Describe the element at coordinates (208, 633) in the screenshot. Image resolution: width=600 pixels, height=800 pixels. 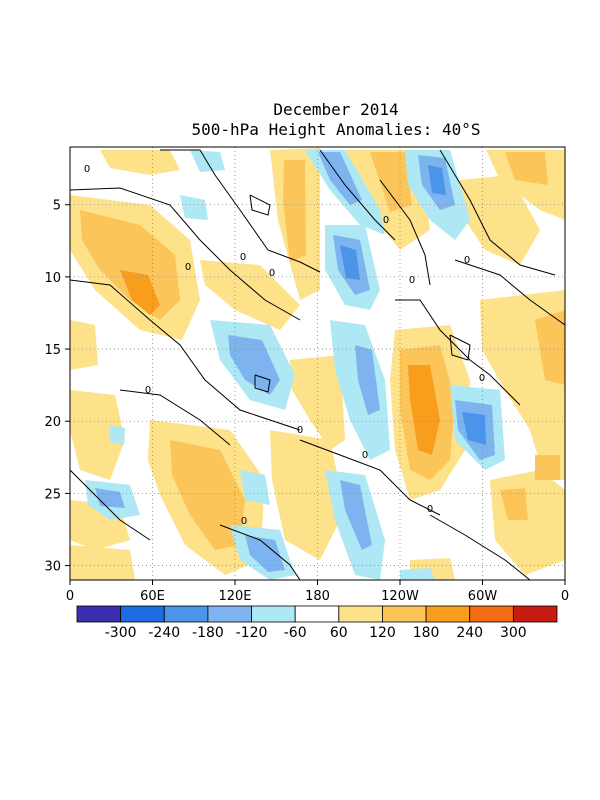
I see `colorbar-label-2: -180` at that location.